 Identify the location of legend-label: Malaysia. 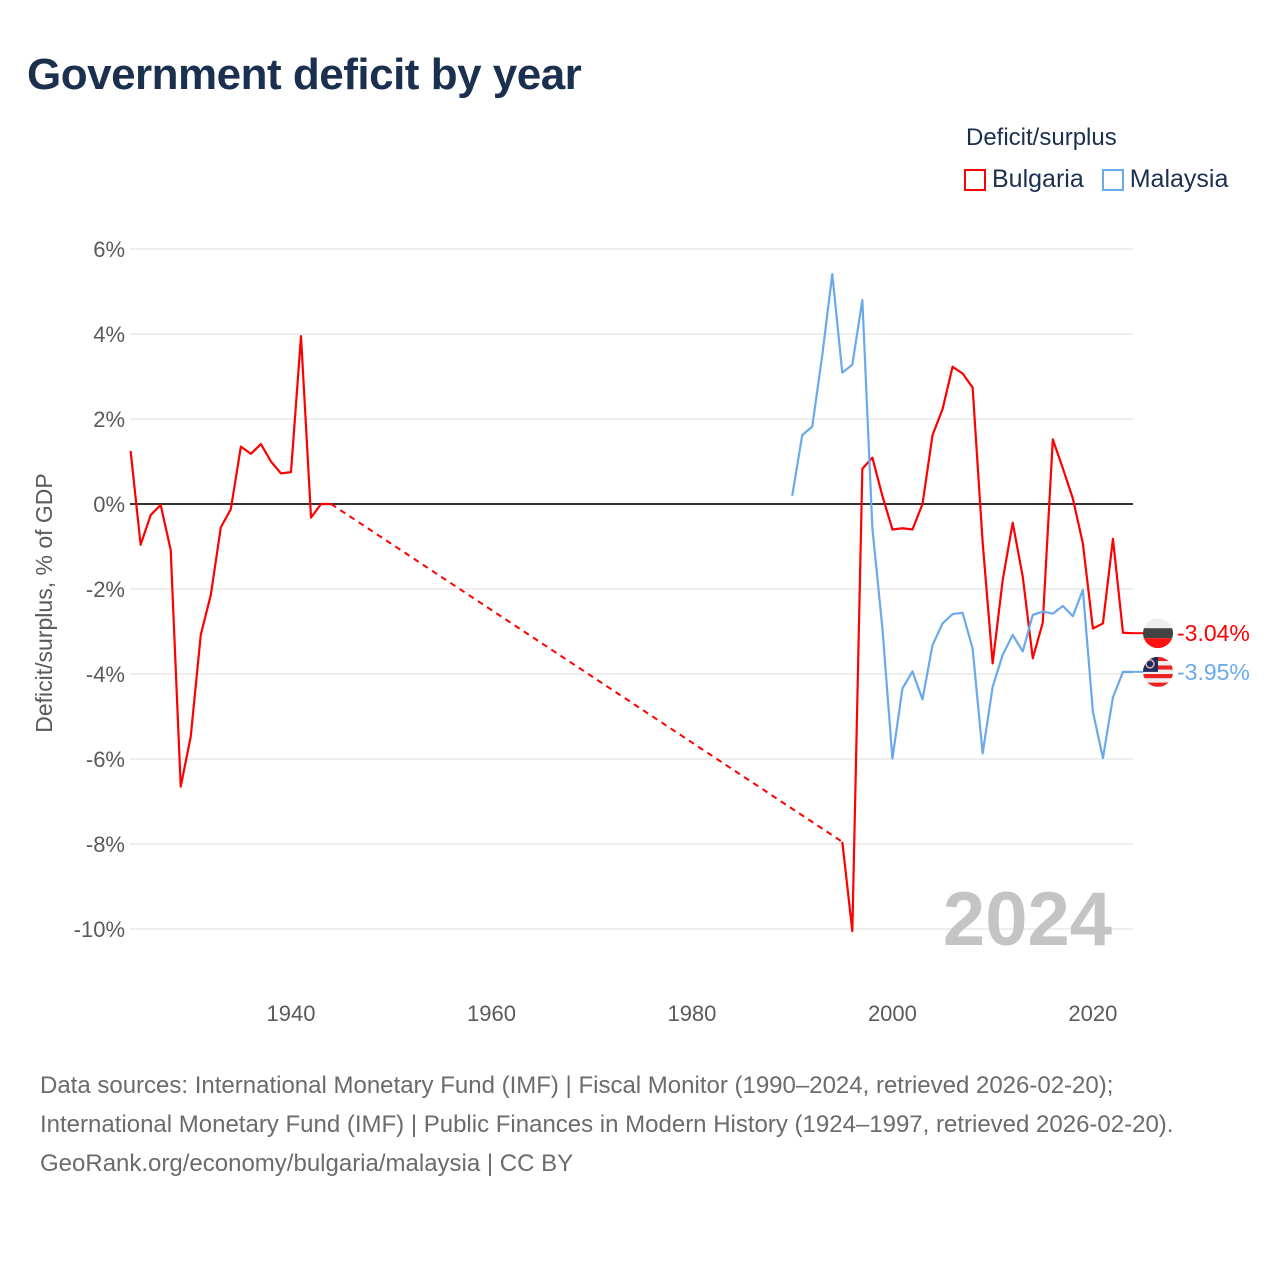
(1179, 179).